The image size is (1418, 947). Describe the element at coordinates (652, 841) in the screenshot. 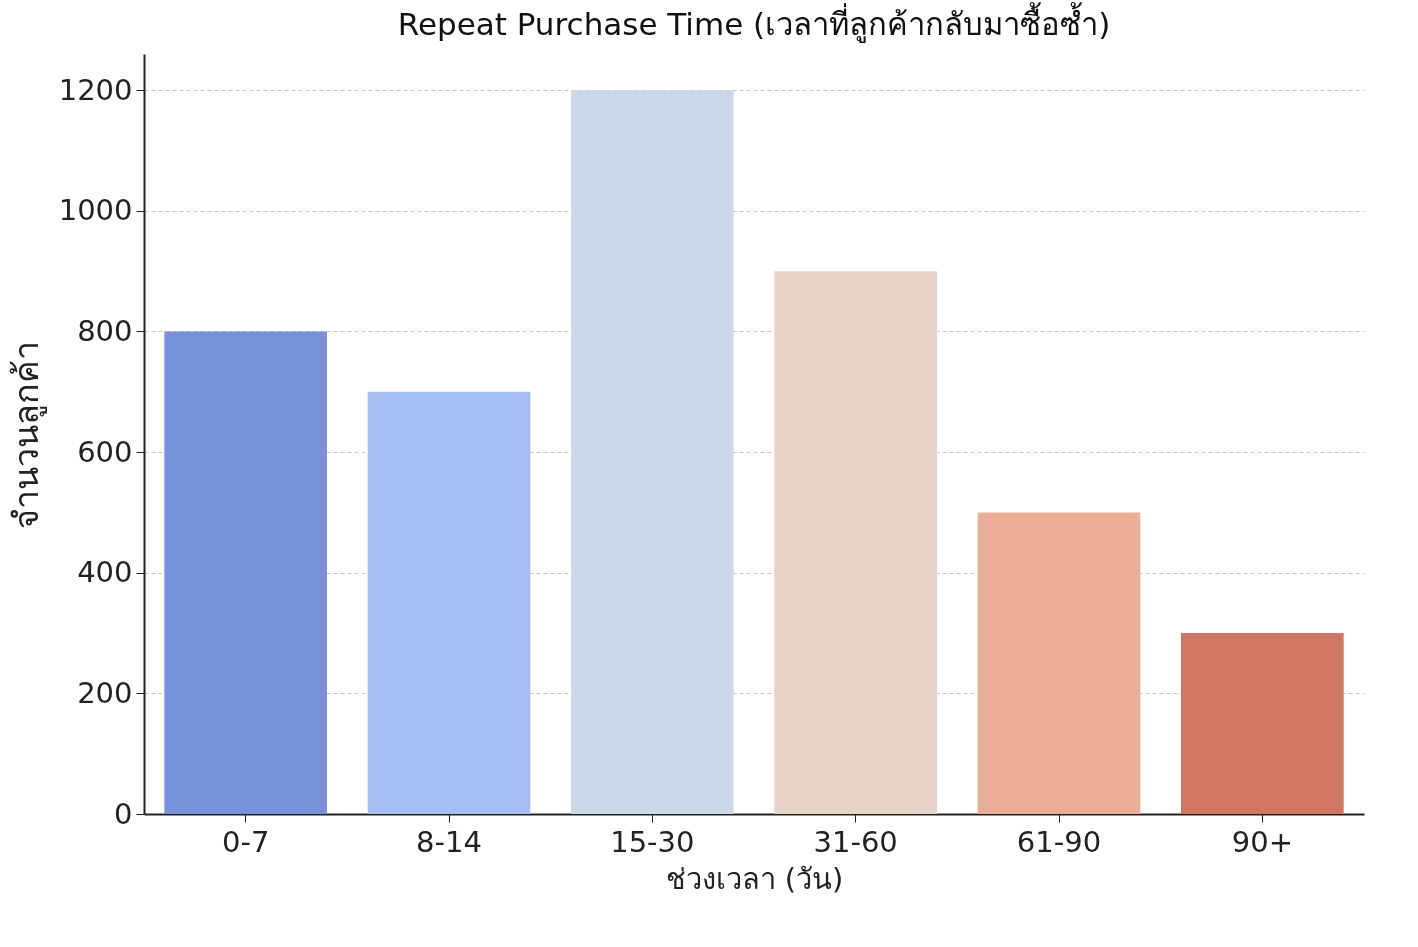

I see `x-tick-label: 15-30` at that location.